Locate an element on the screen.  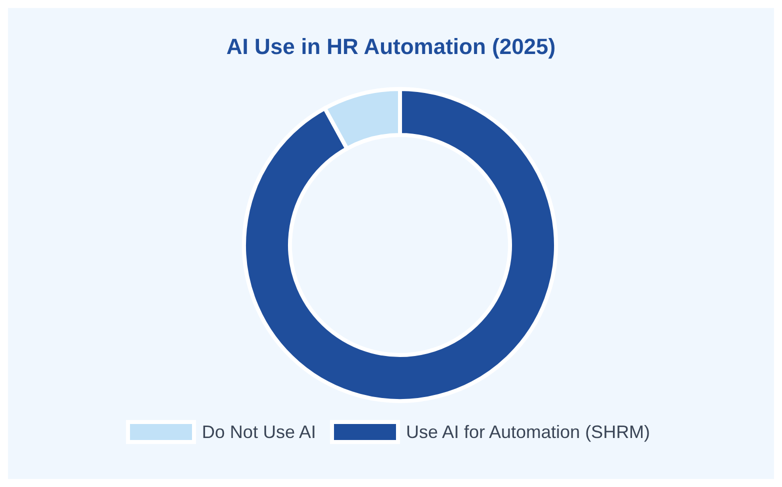
legend-label: Do Not Use AI is located at coordinates (258, 432).